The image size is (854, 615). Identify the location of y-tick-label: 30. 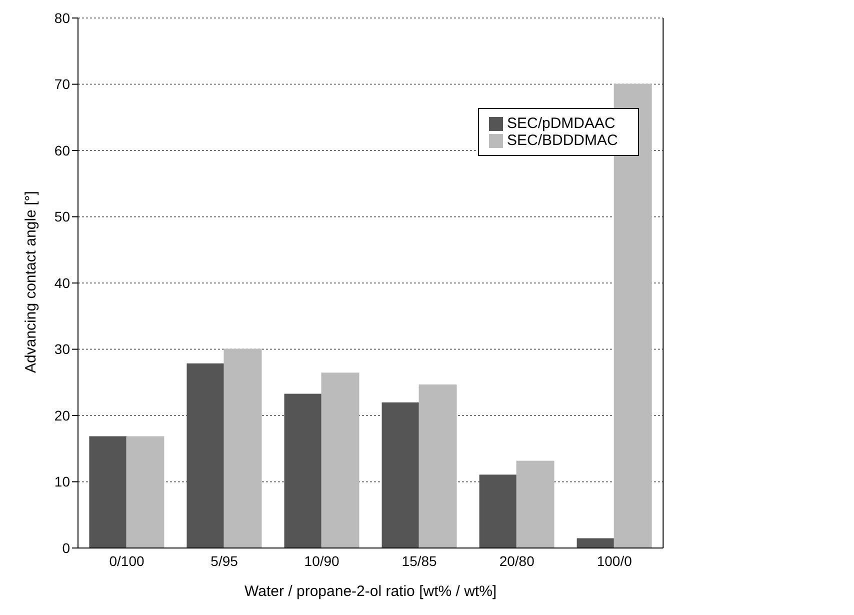
(62, 349).